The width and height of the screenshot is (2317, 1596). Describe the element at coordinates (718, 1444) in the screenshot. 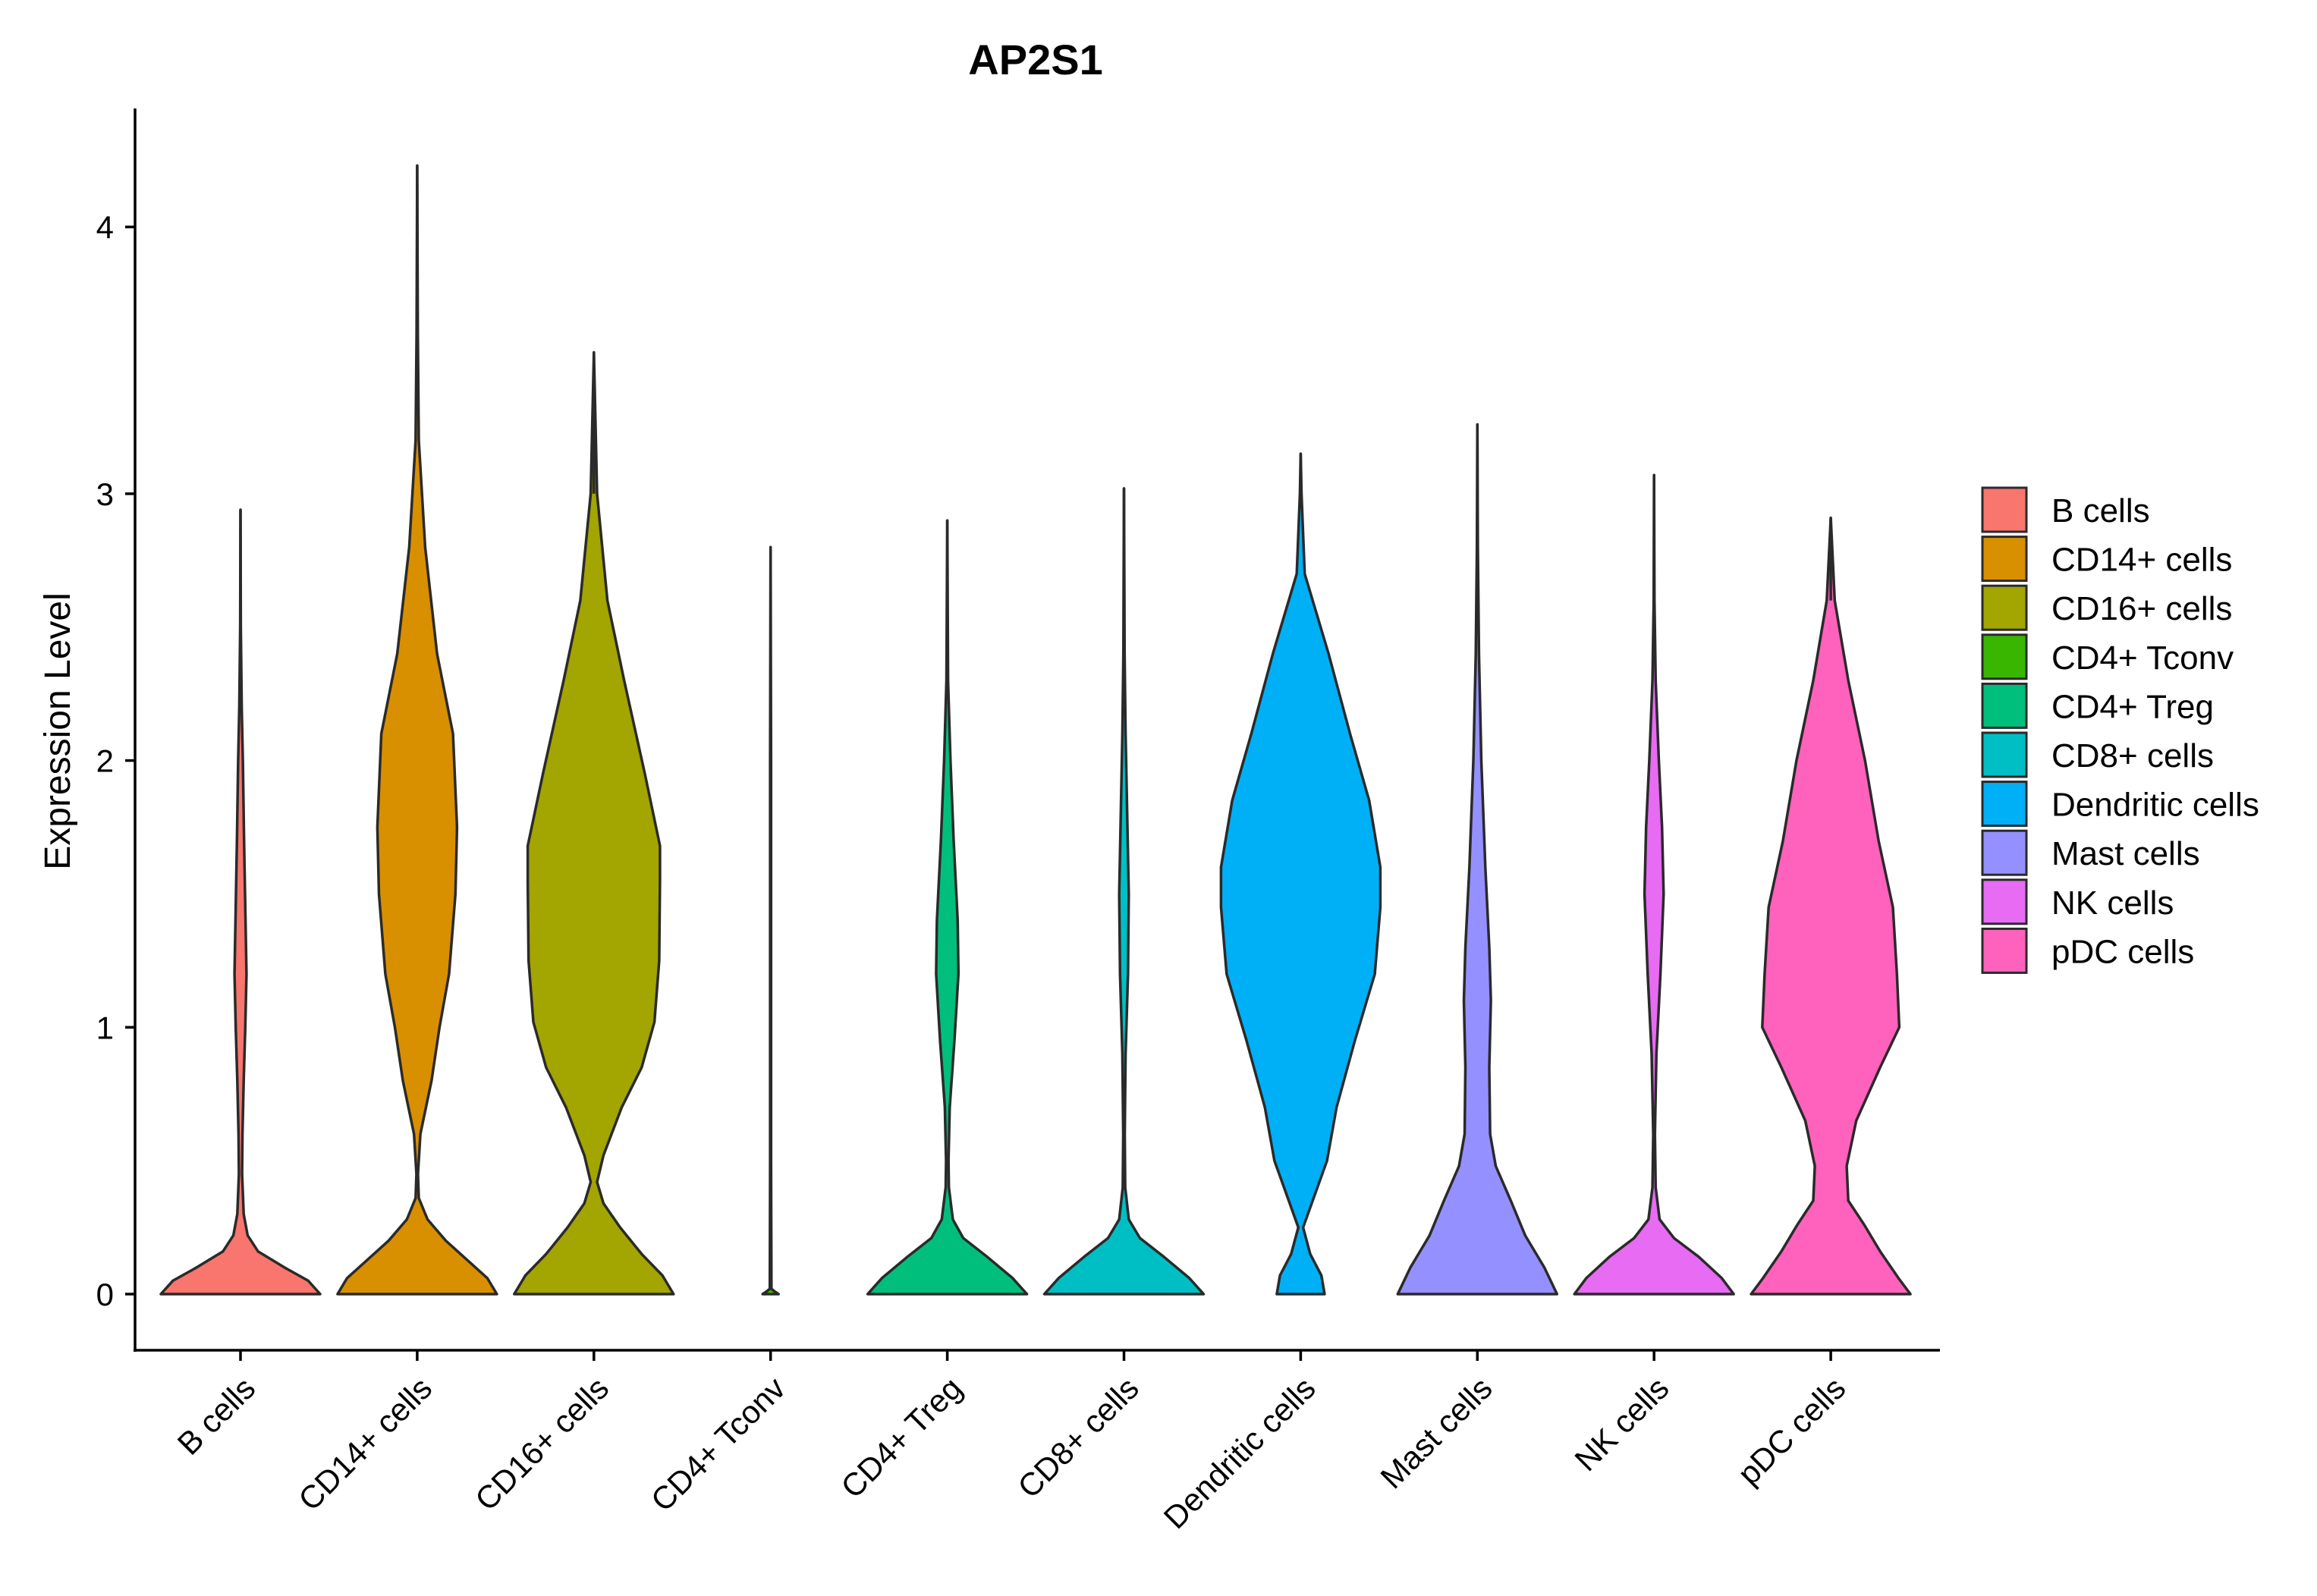

I see `x-tick-label-cd4-tconv: CD4+ Tconv` at that location.